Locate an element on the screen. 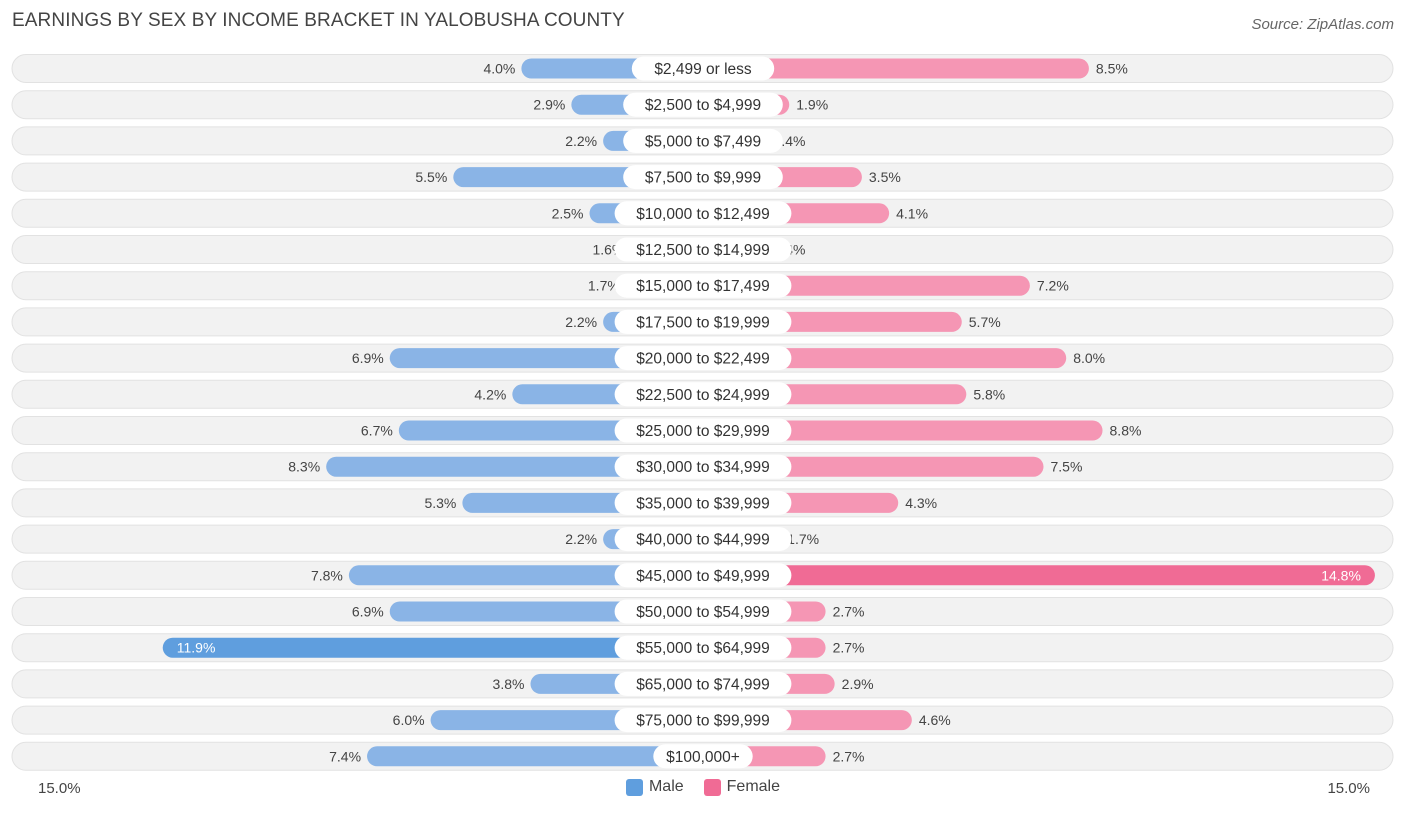 The width and height of the screenshot is (1406, 813). female-value-label: 14.8% is located at coordinates (1341, 575).